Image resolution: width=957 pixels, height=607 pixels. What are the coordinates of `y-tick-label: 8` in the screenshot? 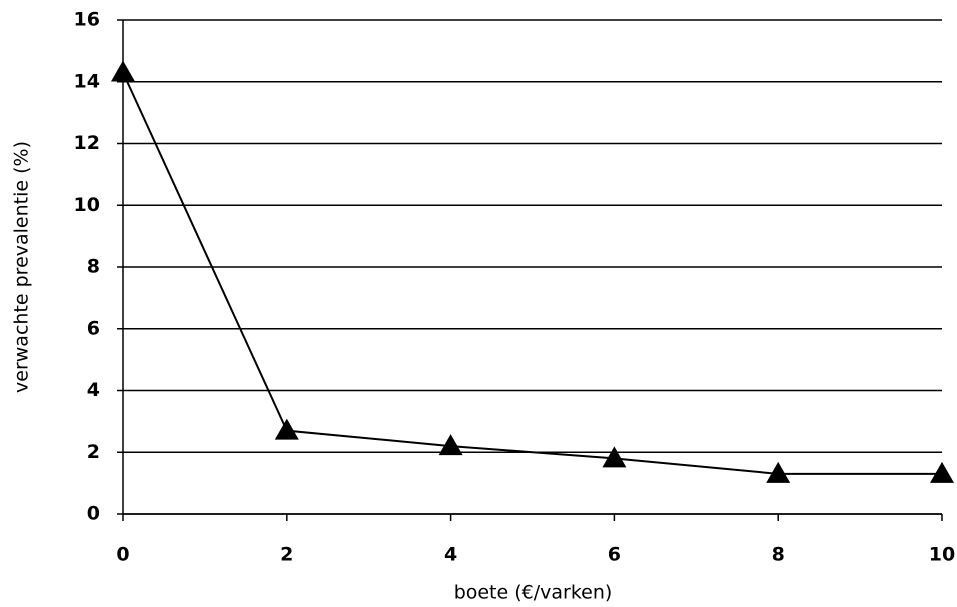 It's located at (93, 267).